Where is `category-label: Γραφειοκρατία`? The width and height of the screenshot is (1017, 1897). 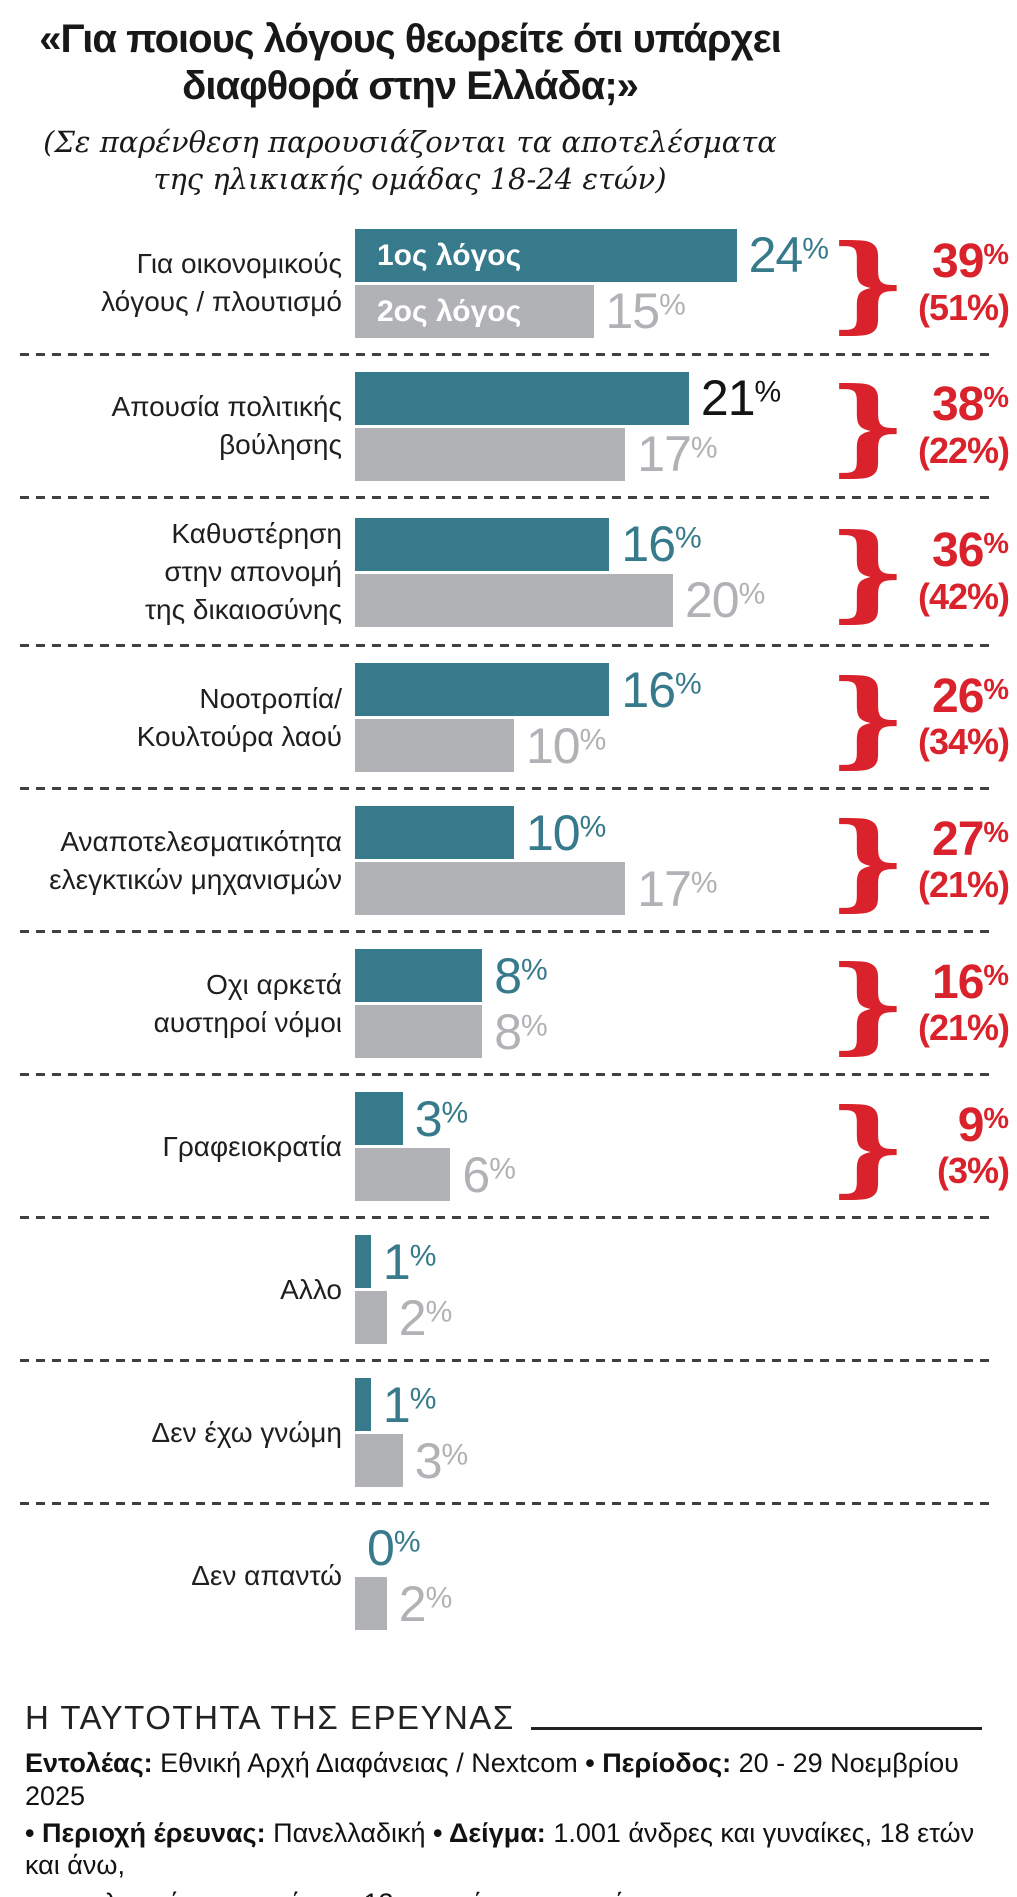 category-label: Γραφειοκρατία is located at coordinates (177, 1147).